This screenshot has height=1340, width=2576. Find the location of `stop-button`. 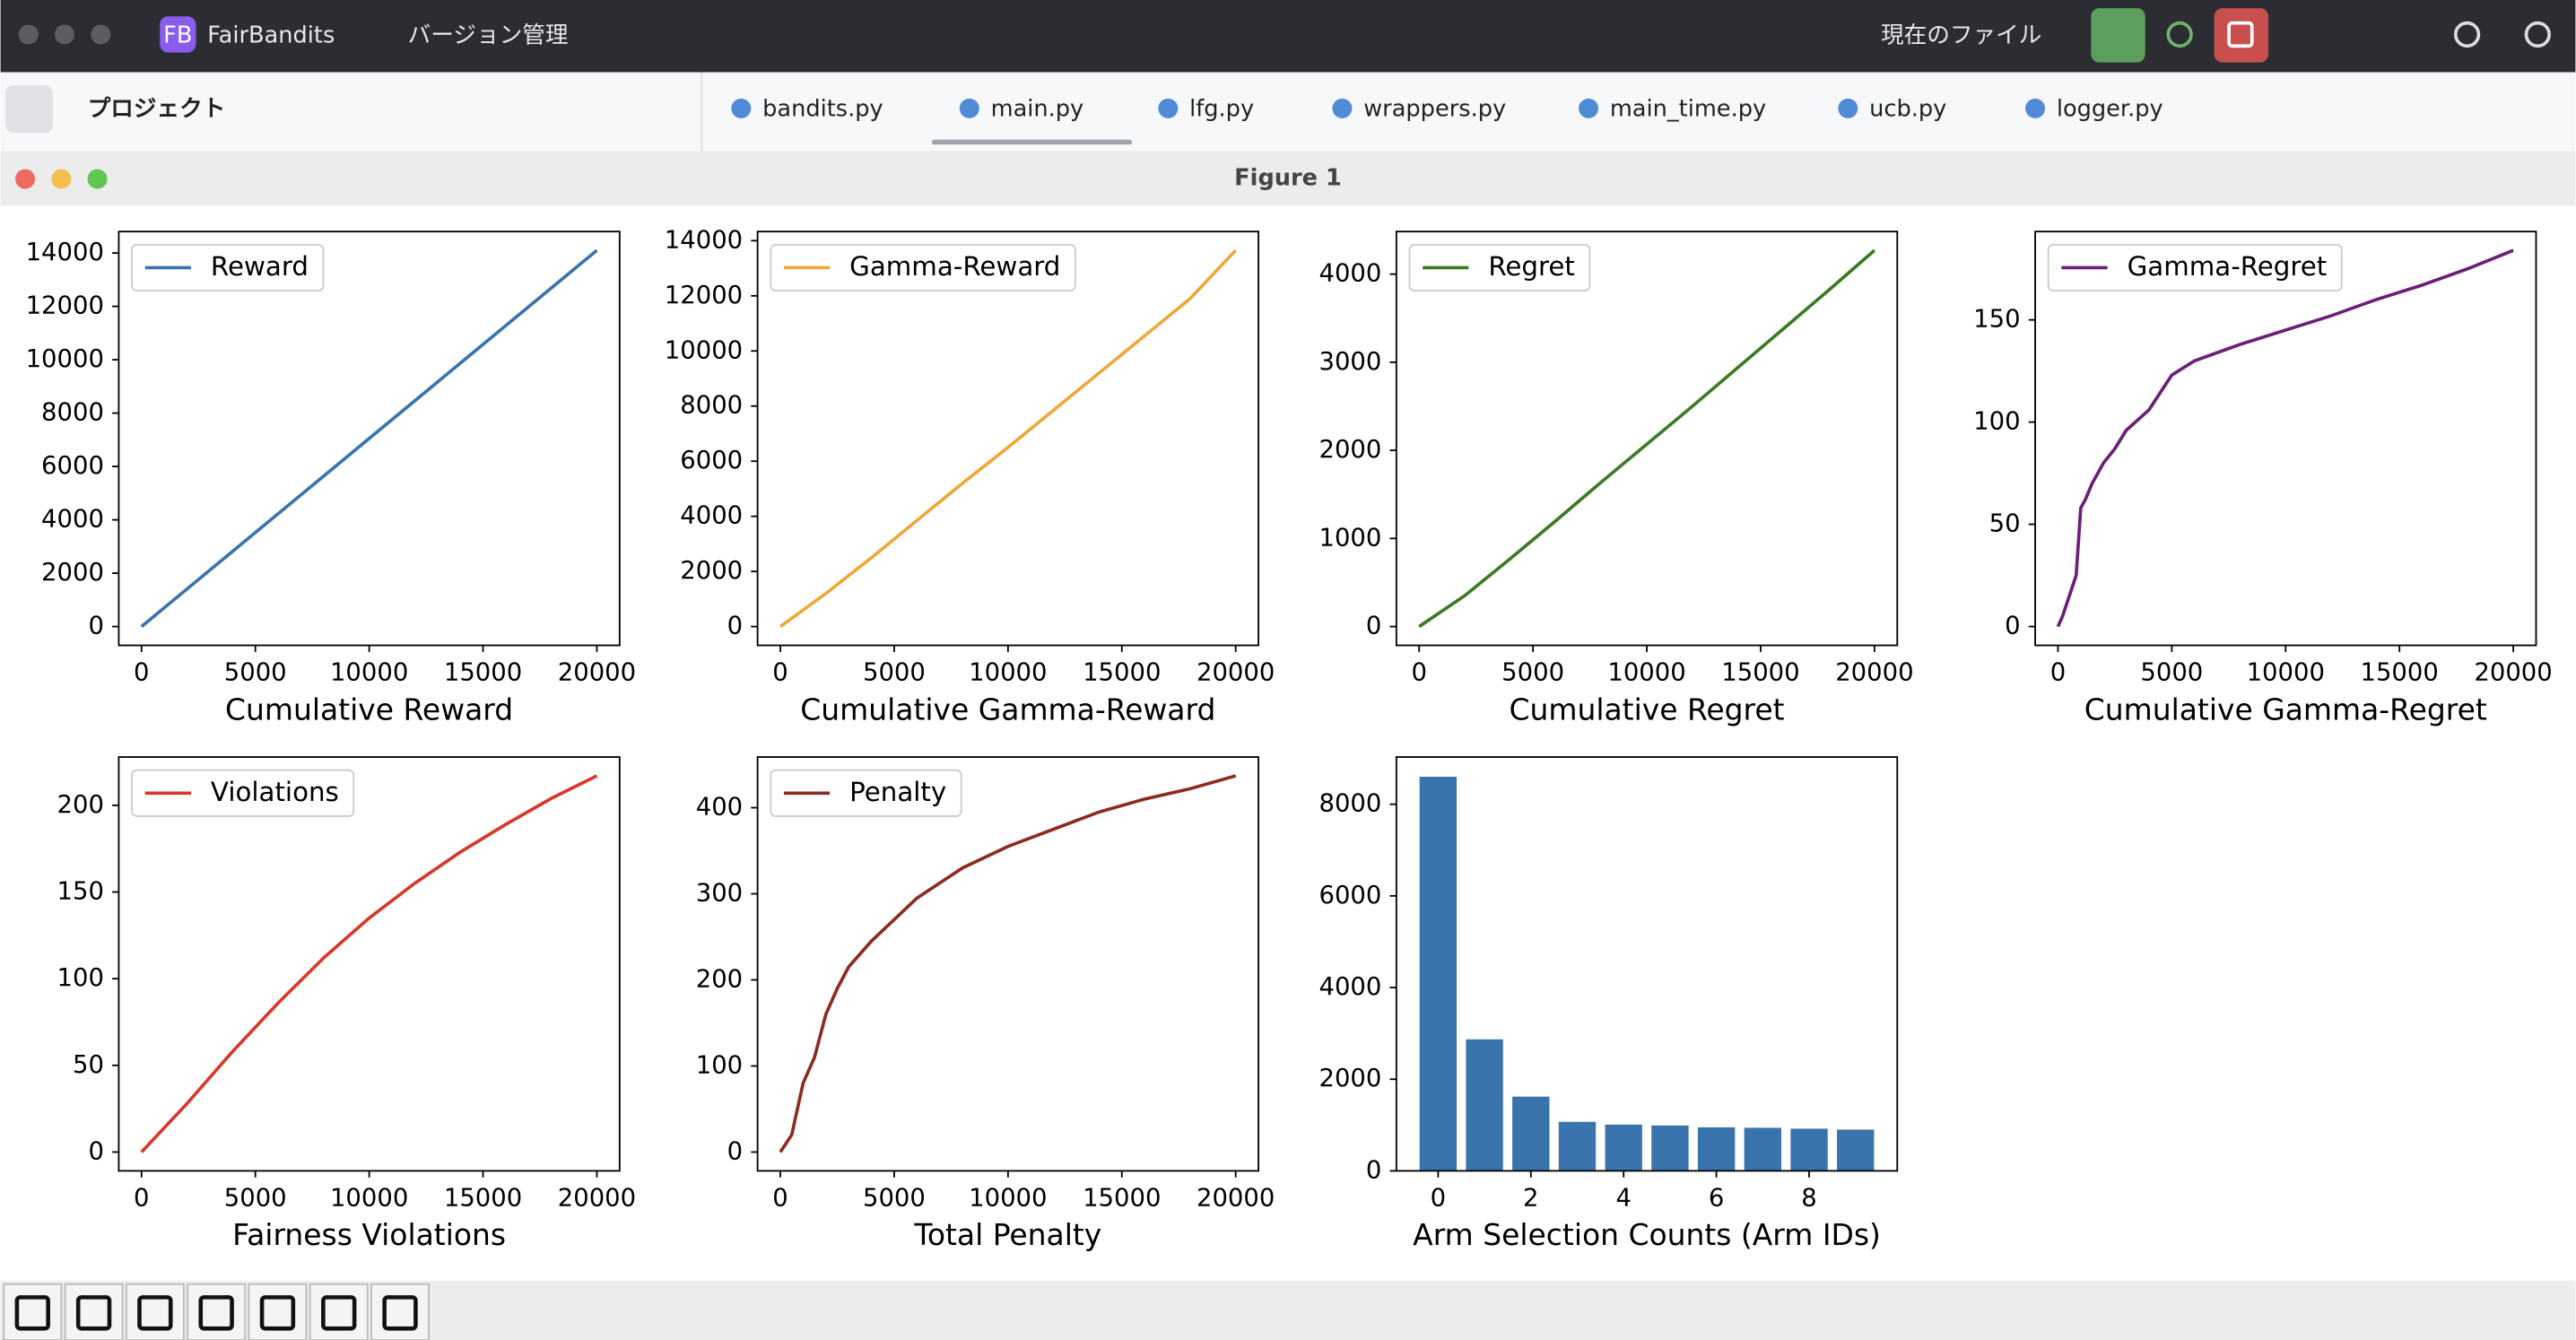

stop-button is located at coordinates (2241, 35).